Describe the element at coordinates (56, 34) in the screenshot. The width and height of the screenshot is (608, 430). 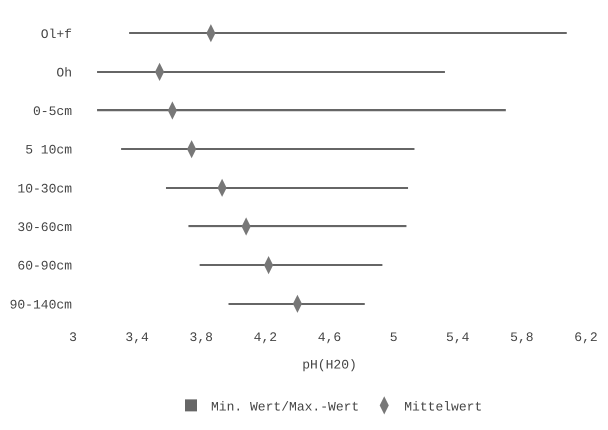
I see `y-tick-label: Ol+f` at that location.